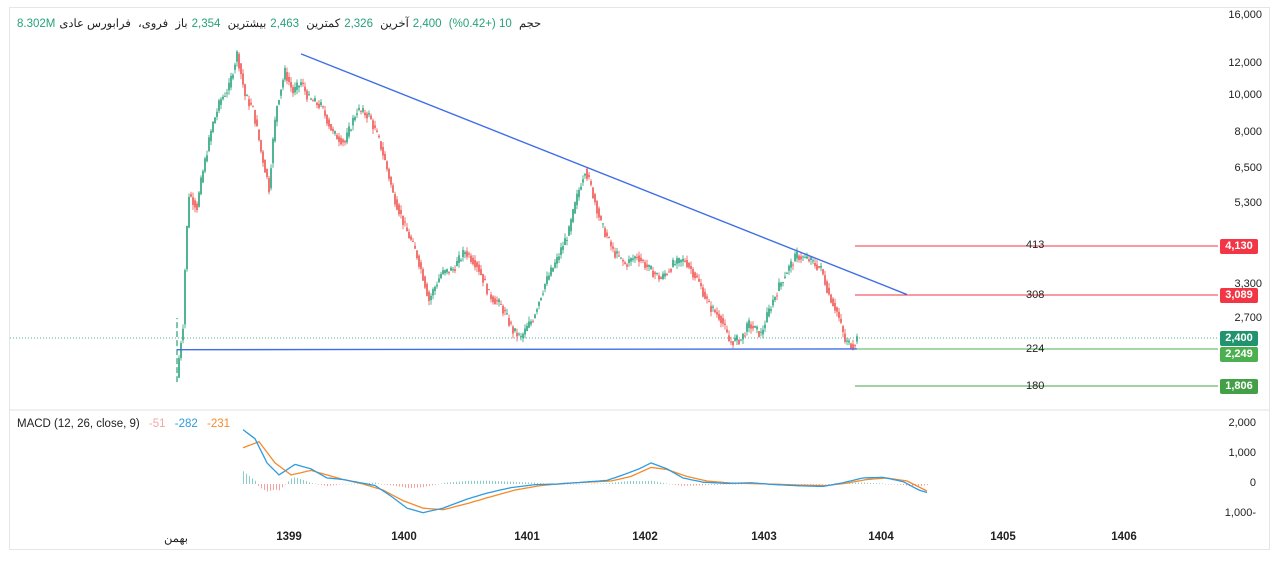  I want to click on time-tick: 1405, so click(1003, 537).